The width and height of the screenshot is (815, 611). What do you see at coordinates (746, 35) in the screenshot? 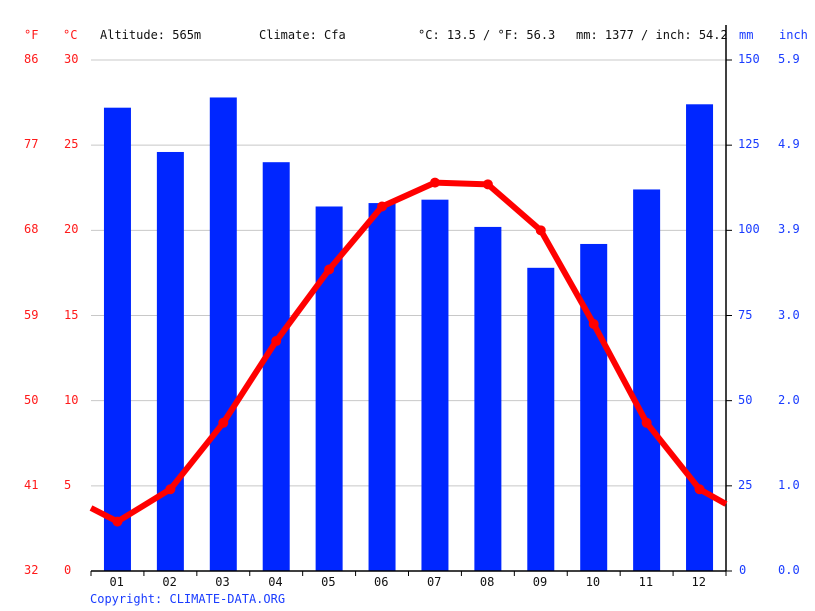
I see `mm-unit-label: mm` at bounding box center [746, 35].